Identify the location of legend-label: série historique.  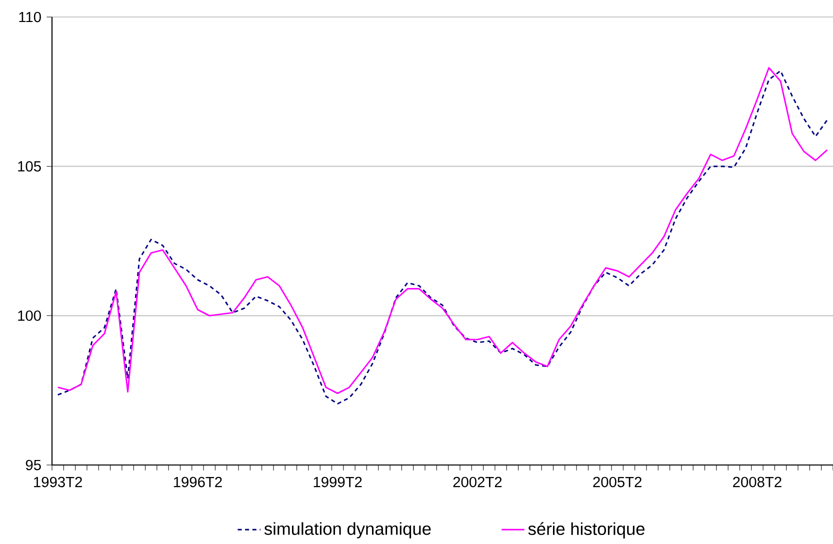
(586, 530).